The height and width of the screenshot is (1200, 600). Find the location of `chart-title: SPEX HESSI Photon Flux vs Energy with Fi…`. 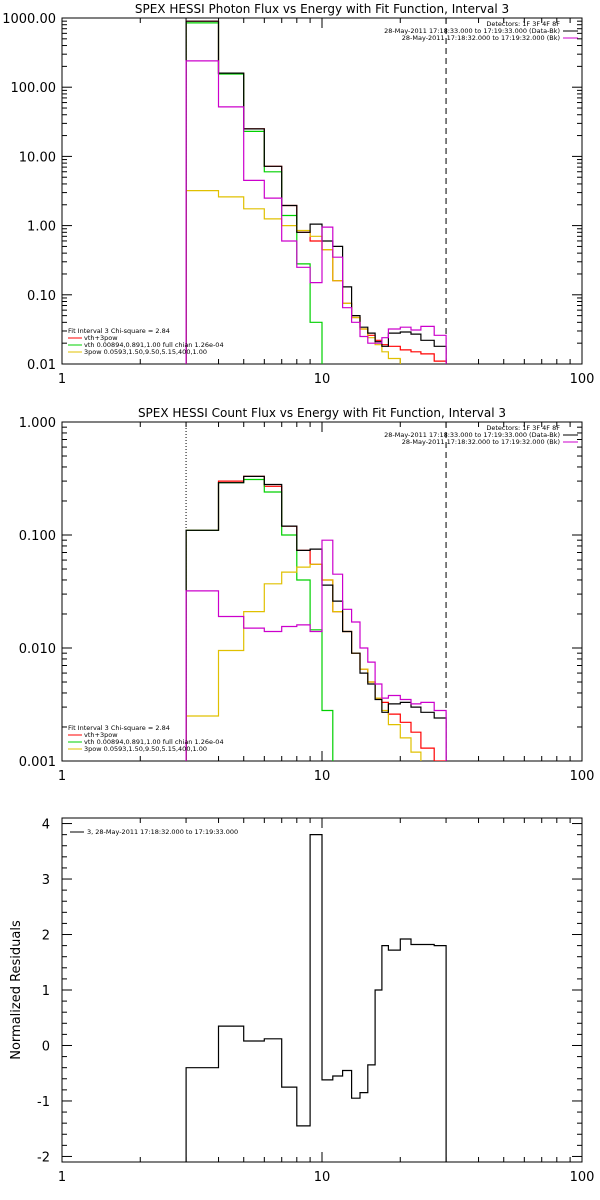

chart-title: SPEX HESSI Photon Flux vs Energy with Fi… is located at coordinates (322, 9).